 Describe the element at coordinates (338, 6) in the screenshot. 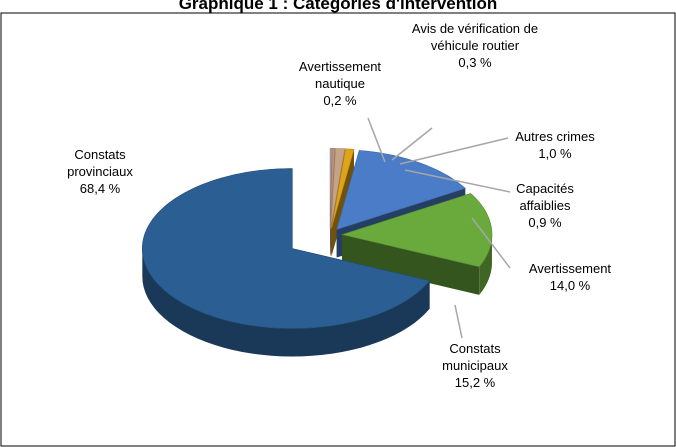

I see `chart-title: Graphique 1 : Catégories d'intervention` at that location.